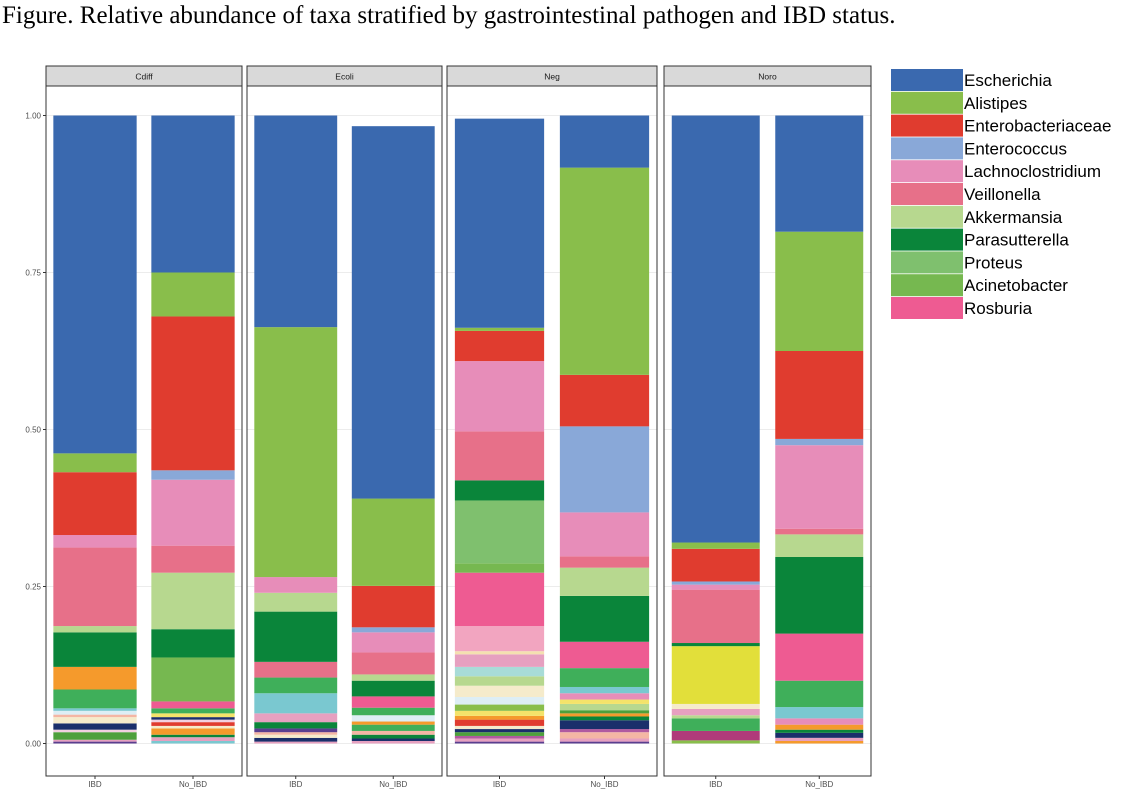 The width and height of the screenshot is (1133, 789). I want to click on legend-label: Enterobacteriaceae, so click(1037, 126).